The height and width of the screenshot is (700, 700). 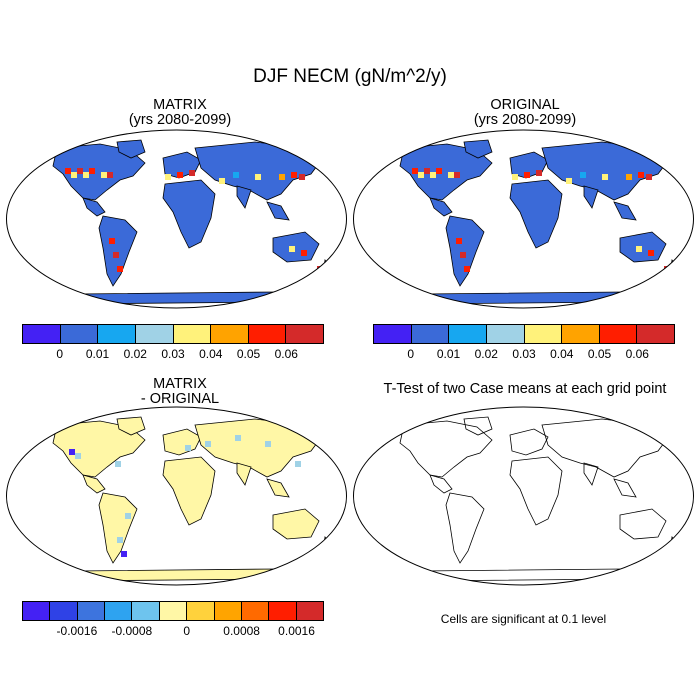 I want to click on colorbar-original, so click(x=524, y=334).